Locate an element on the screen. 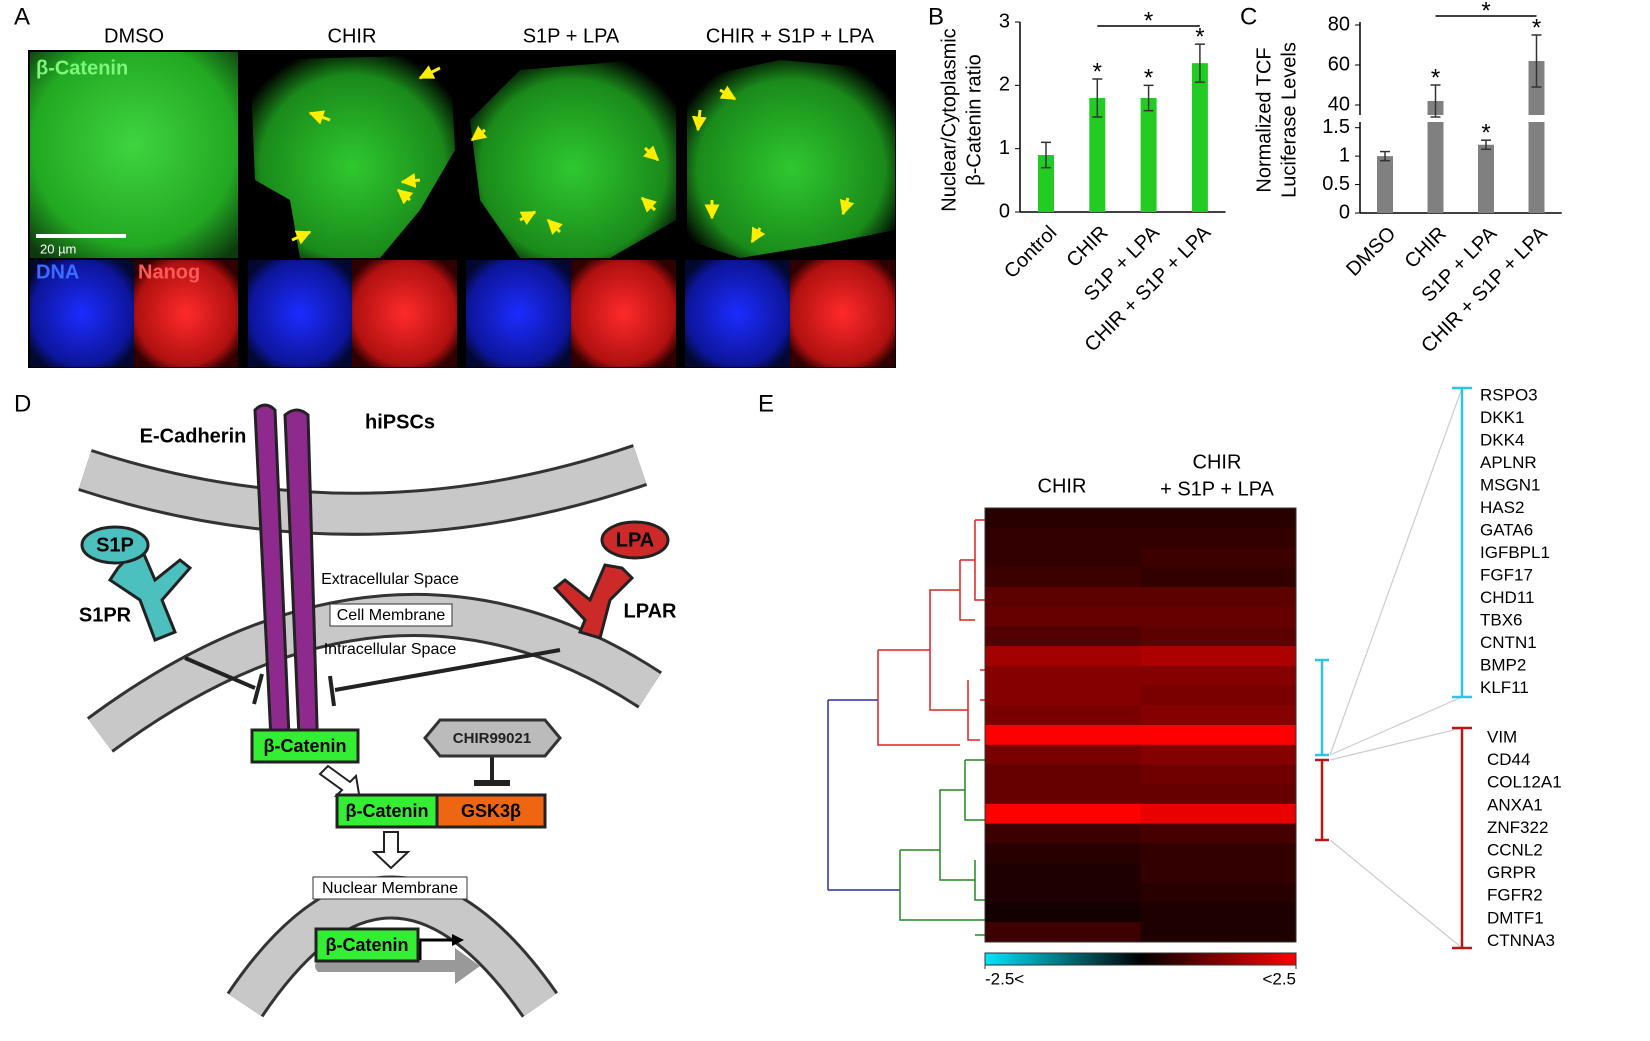 The height and width of the screenshot is (1041, 1650). heatmap is located at coordinates (1141, 725).